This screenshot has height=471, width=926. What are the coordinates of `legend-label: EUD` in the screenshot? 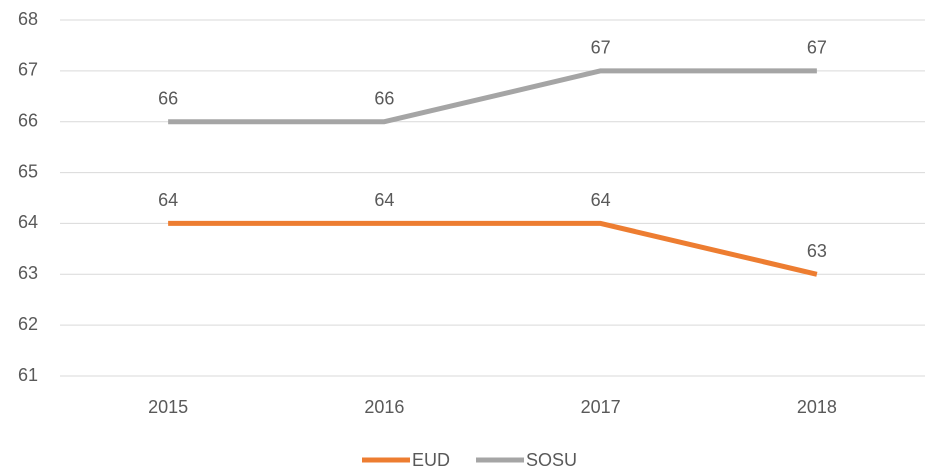 It's located at (431, 460).